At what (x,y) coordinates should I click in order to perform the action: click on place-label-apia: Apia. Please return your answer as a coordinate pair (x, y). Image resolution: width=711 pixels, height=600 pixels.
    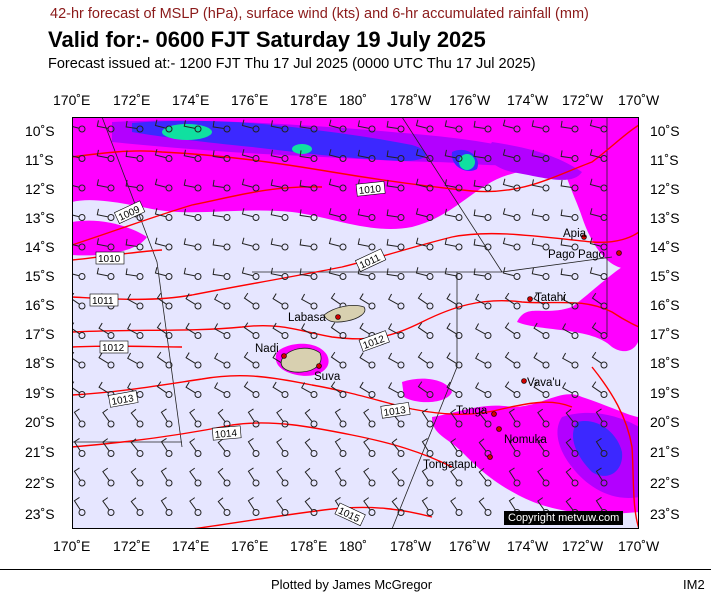
    Looking at the image, I should click on (575, 234).